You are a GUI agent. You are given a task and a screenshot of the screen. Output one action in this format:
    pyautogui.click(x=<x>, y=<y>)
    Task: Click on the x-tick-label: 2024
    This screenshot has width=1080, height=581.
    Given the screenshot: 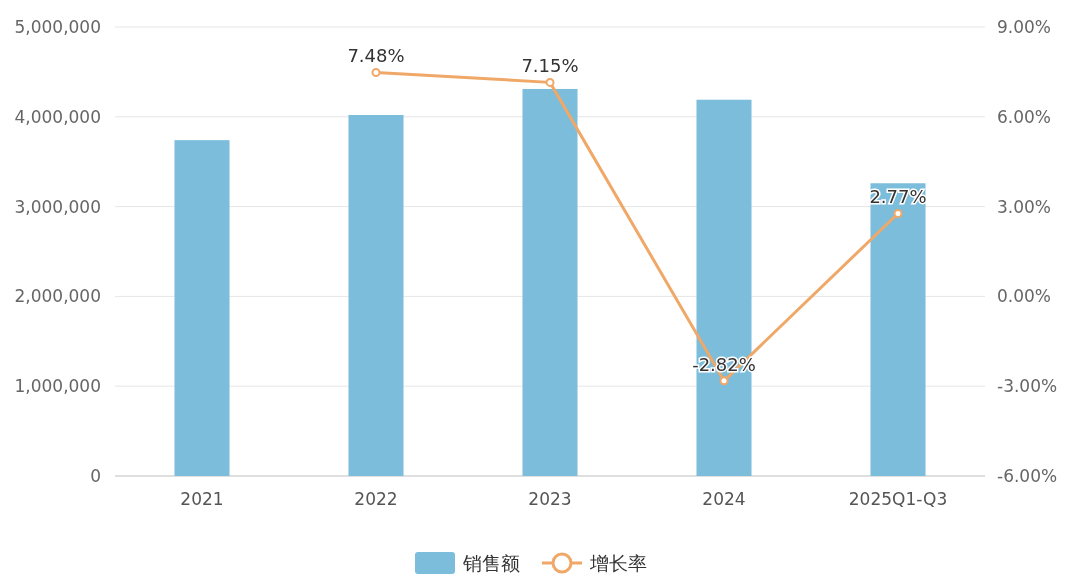 What is the action you would take?
    pyautogui.click(x=724, y=499)
    